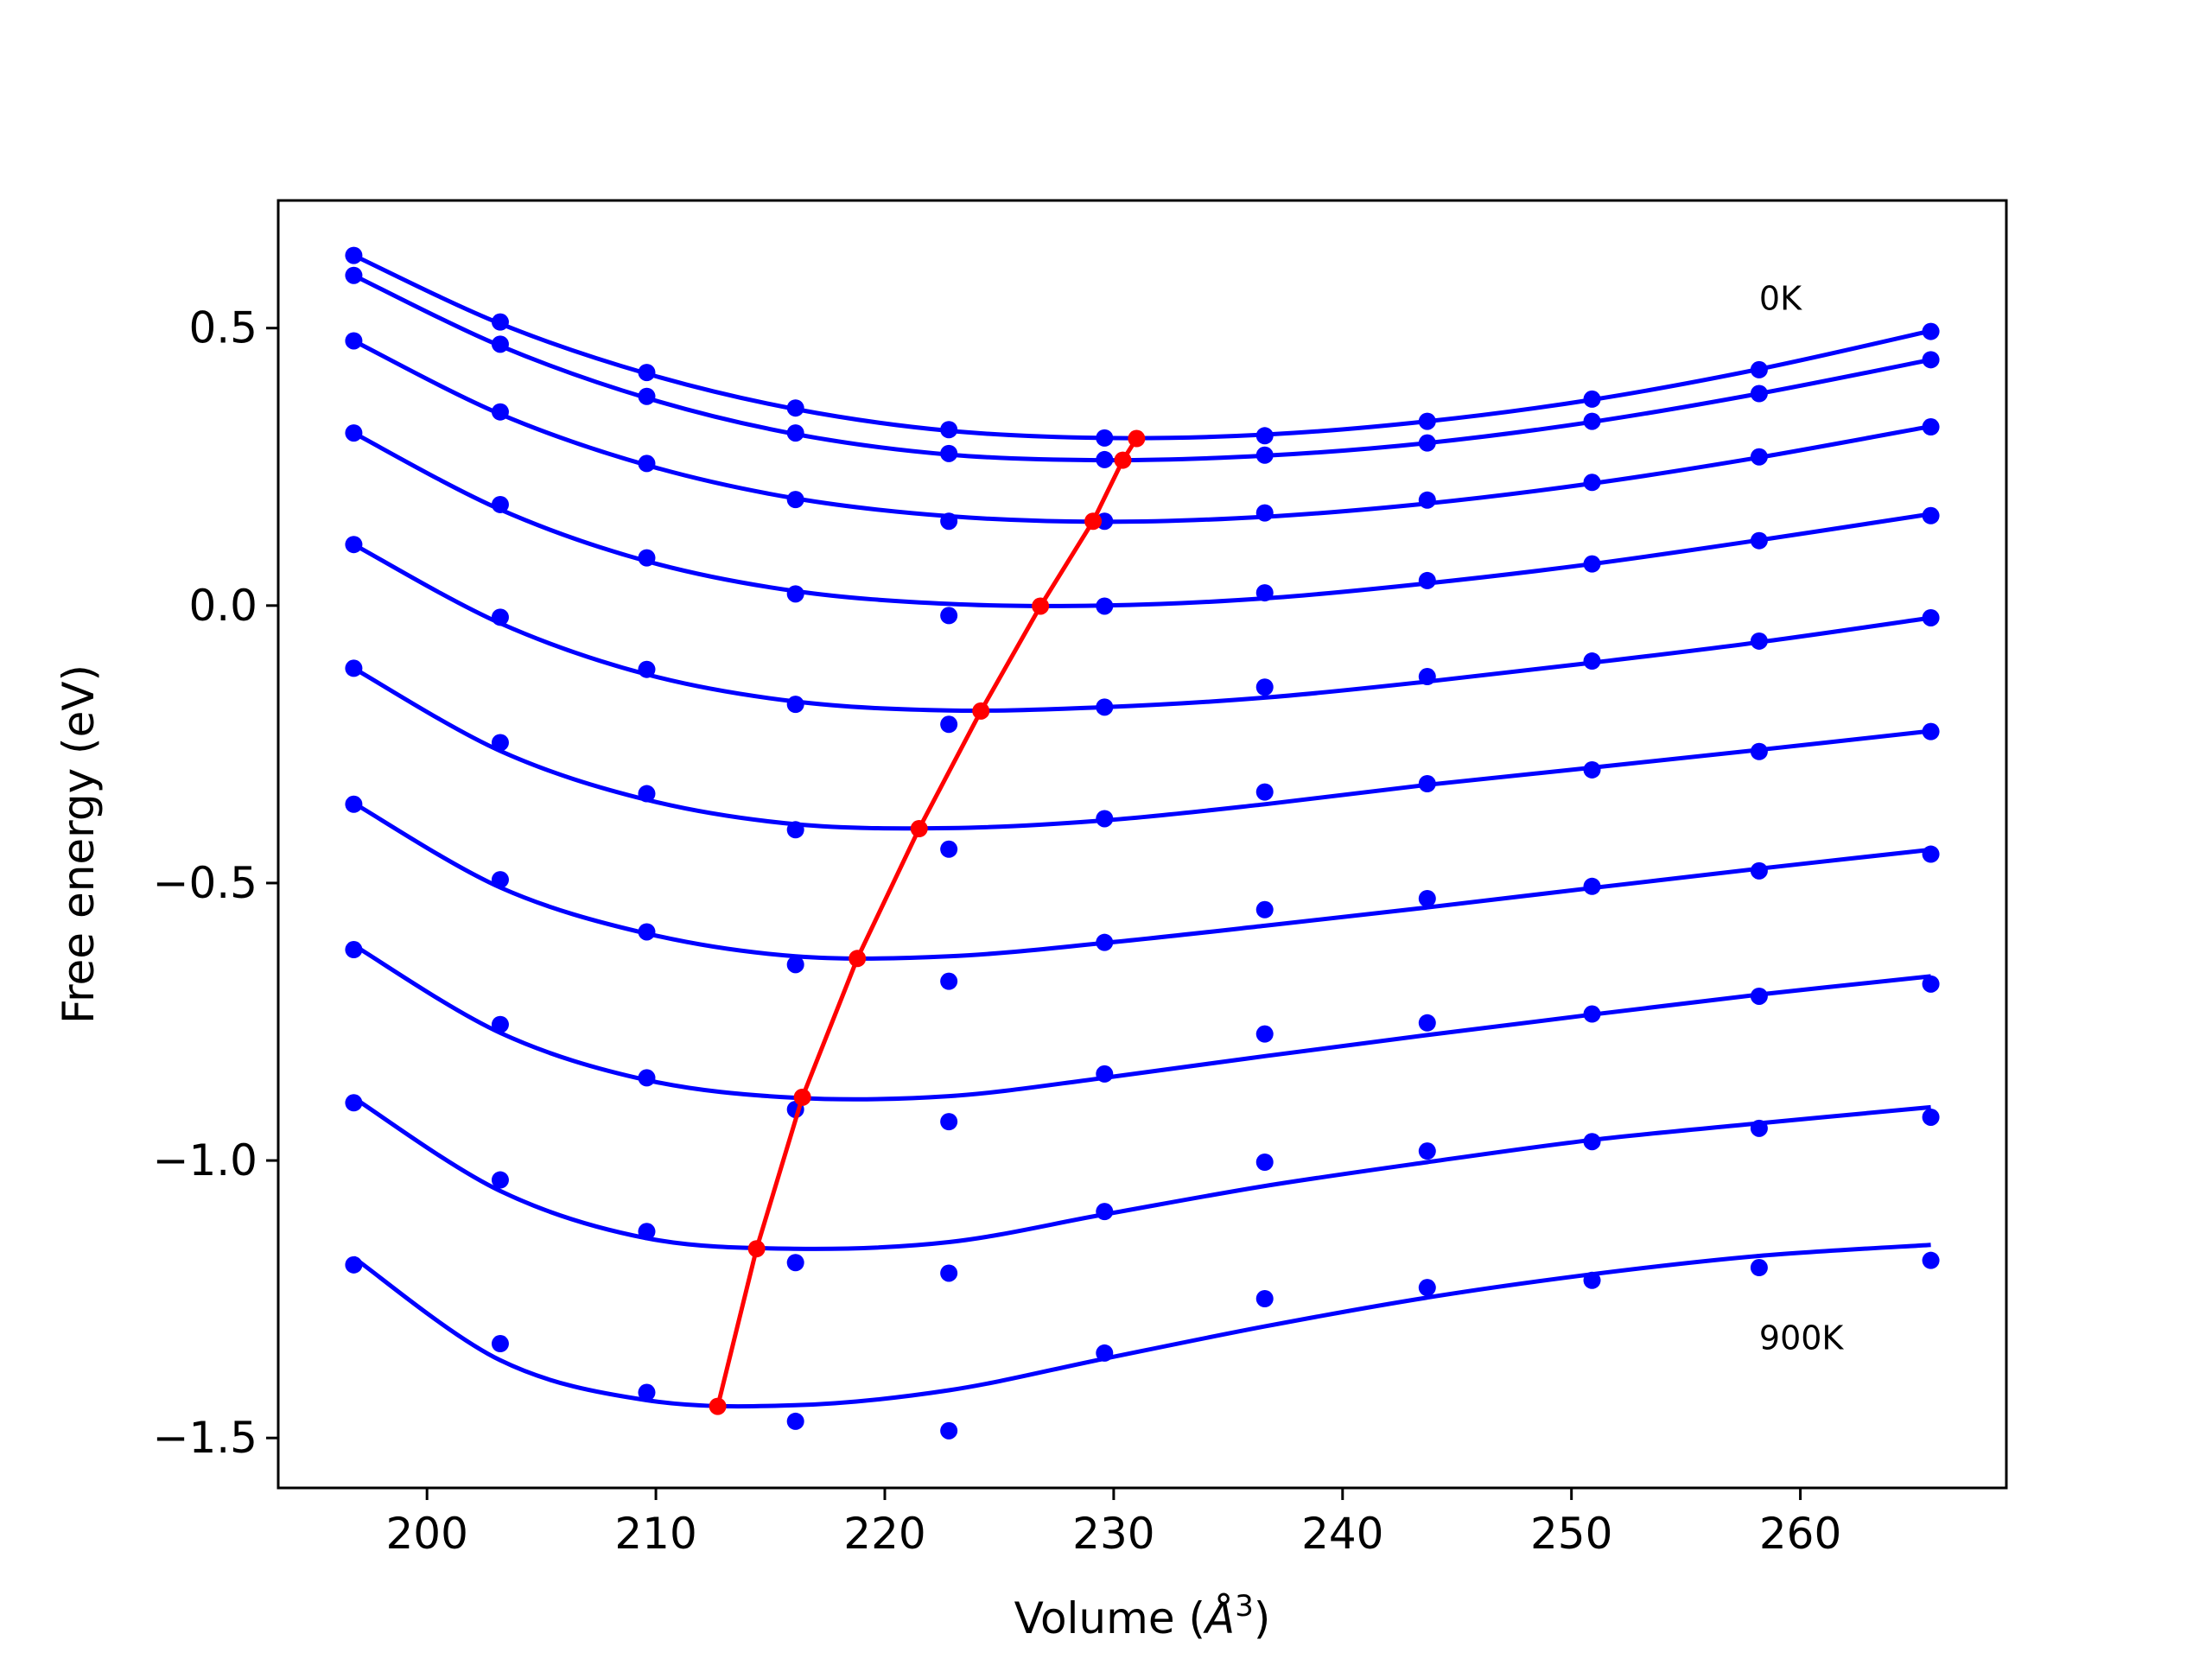 This screenshot has height=1659, width=2212. I want to click on y-tick-label: −0.5, so click(205, 883).